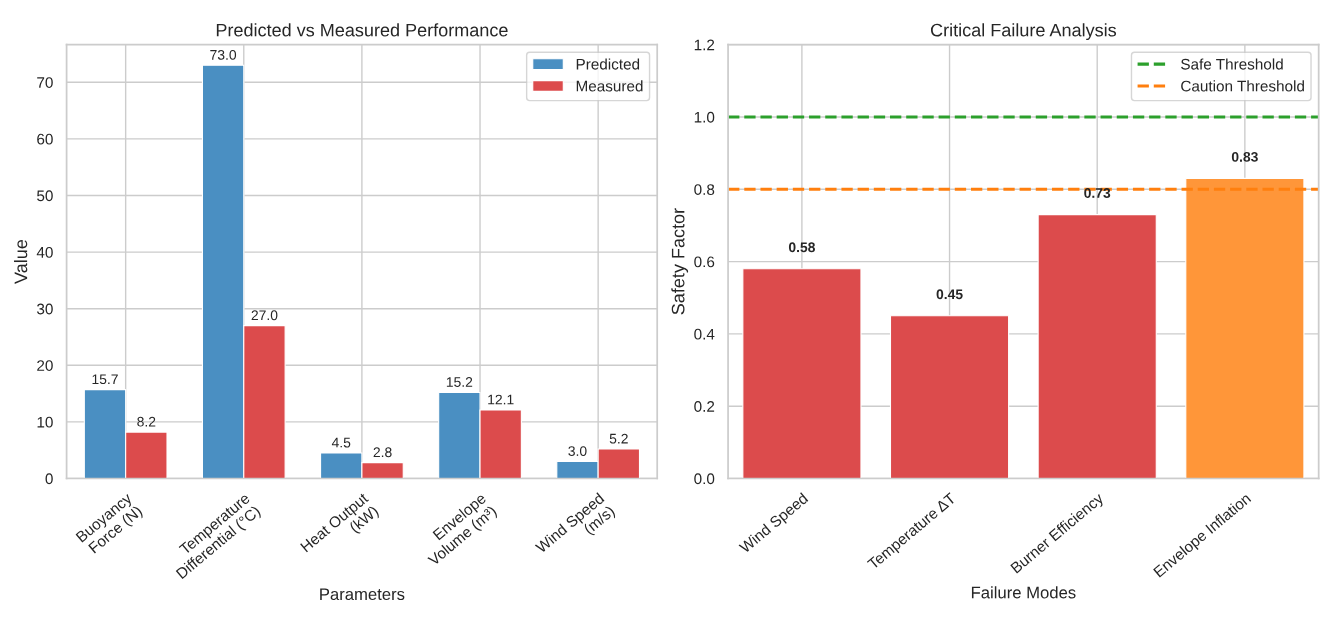 The width and height of the screenshot is (1332, 638). Describe the element at coordinates (45, 365) in the screenshot. I see `y-tick-label: 20` at that location.